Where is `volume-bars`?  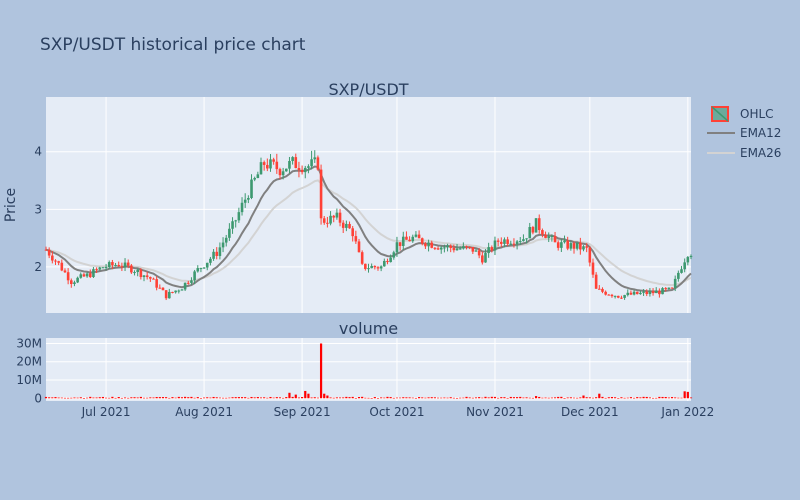 volume-bars is located at coordinates (368, 371).